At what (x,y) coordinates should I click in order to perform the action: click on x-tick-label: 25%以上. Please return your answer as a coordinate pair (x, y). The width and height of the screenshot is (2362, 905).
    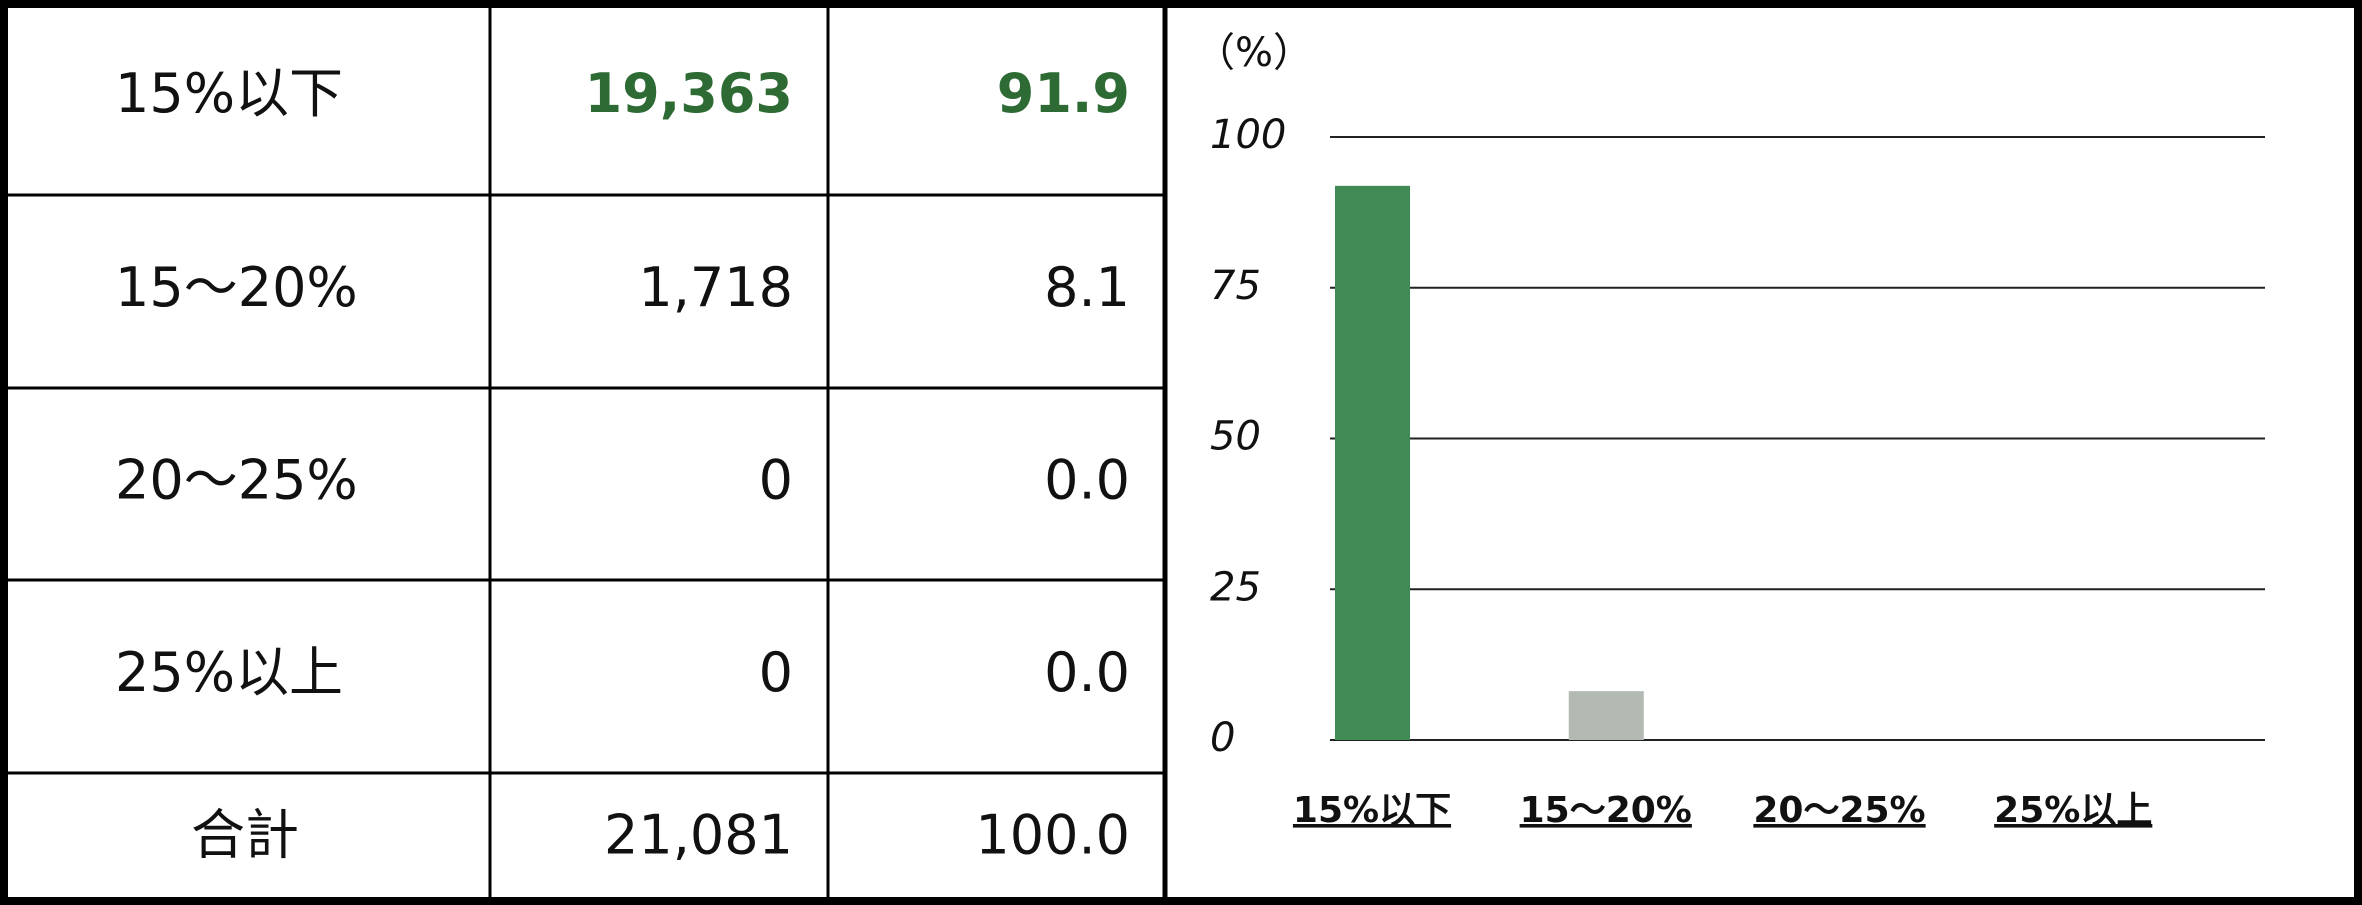
    Looking at the image, I should click on (2073, 810).